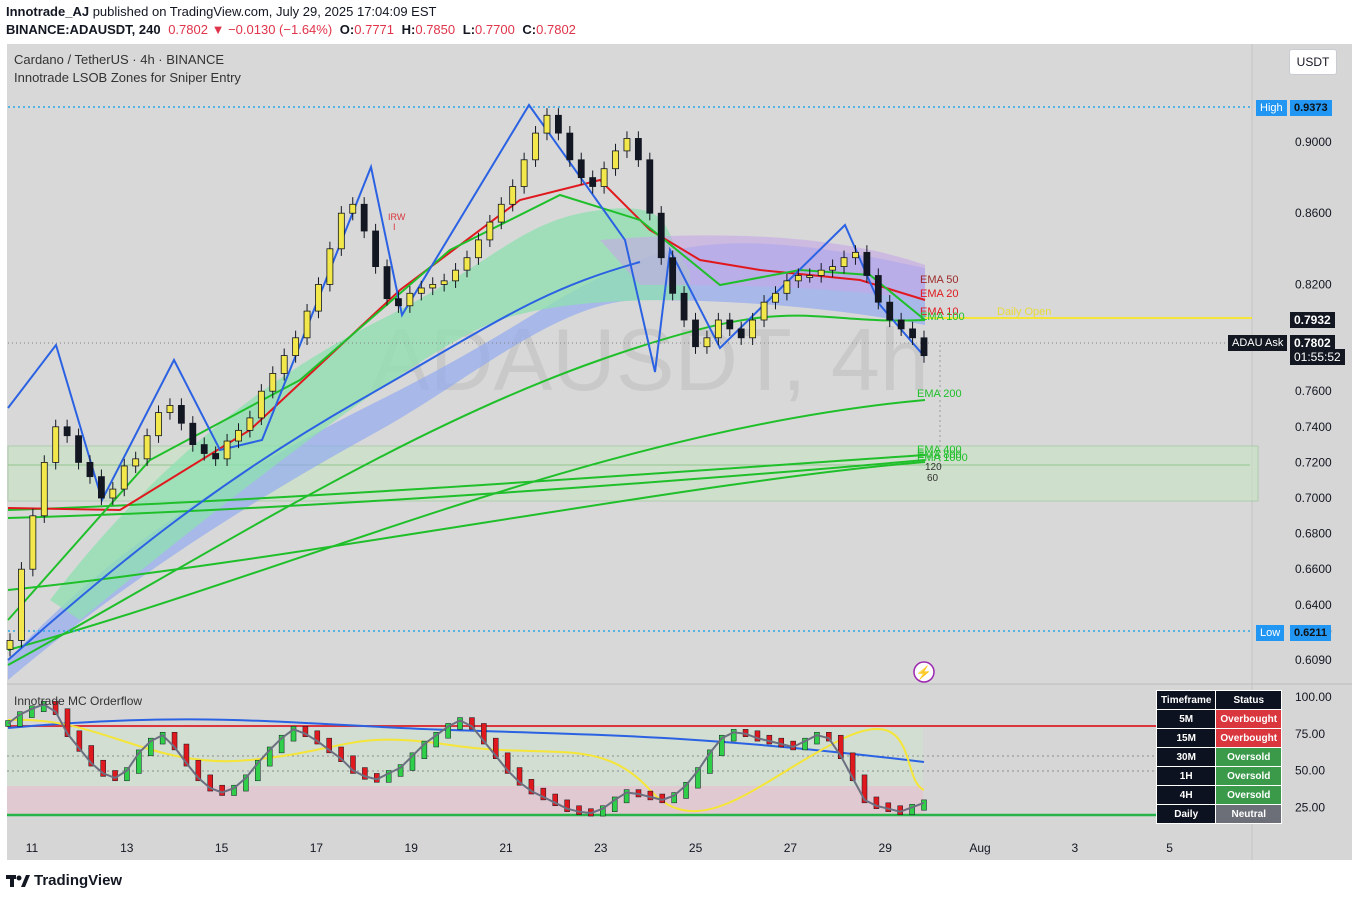 The image size is (1359, 899). What do you see at coordinates (1258, 343) in the screenshot?
I see `ask-label-pill: ADAU Ask` at bounding box center [1258, 343].